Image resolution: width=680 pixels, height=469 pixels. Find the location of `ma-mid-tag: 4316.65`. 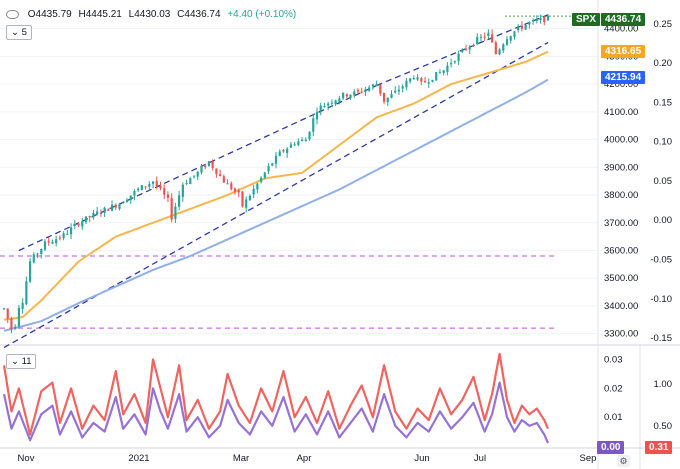

ma-mid-tag: 4316.65 is located at coordinates (623, 51).